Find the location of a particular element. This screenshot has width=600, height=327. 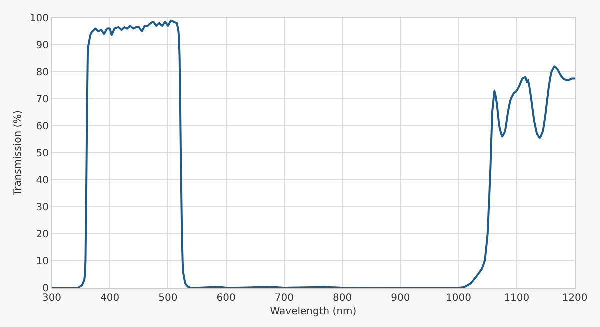

y-tick-label: 0 is located at coordinates (45, 289).